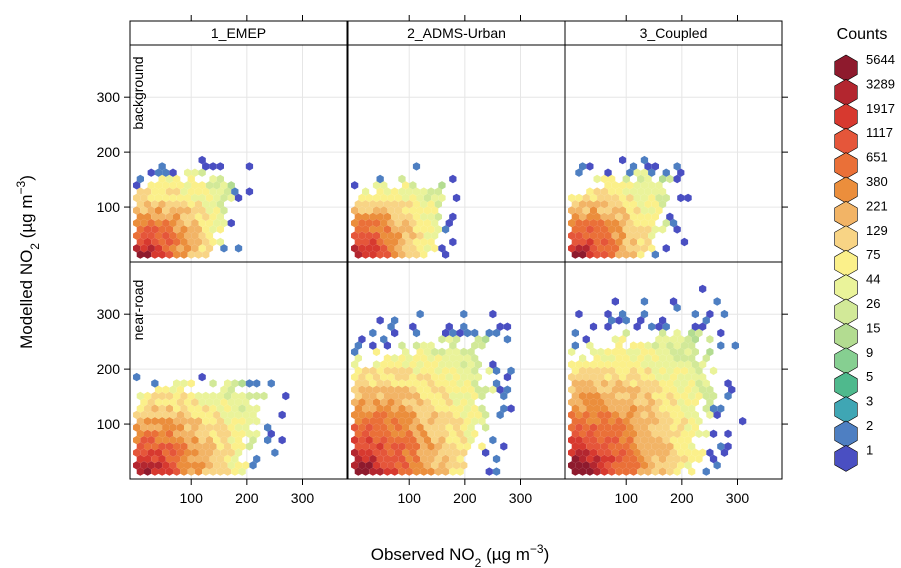  I want to click on x-tick-label: 300, so click(303, 498).